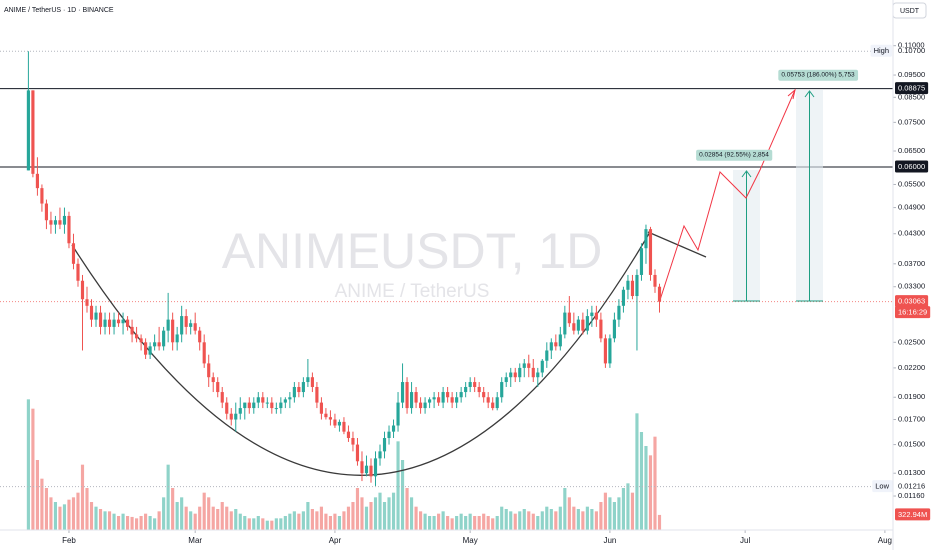  Describe the element at coordinates (727, 195) in the screenshot. I see `projection-path` at that location.